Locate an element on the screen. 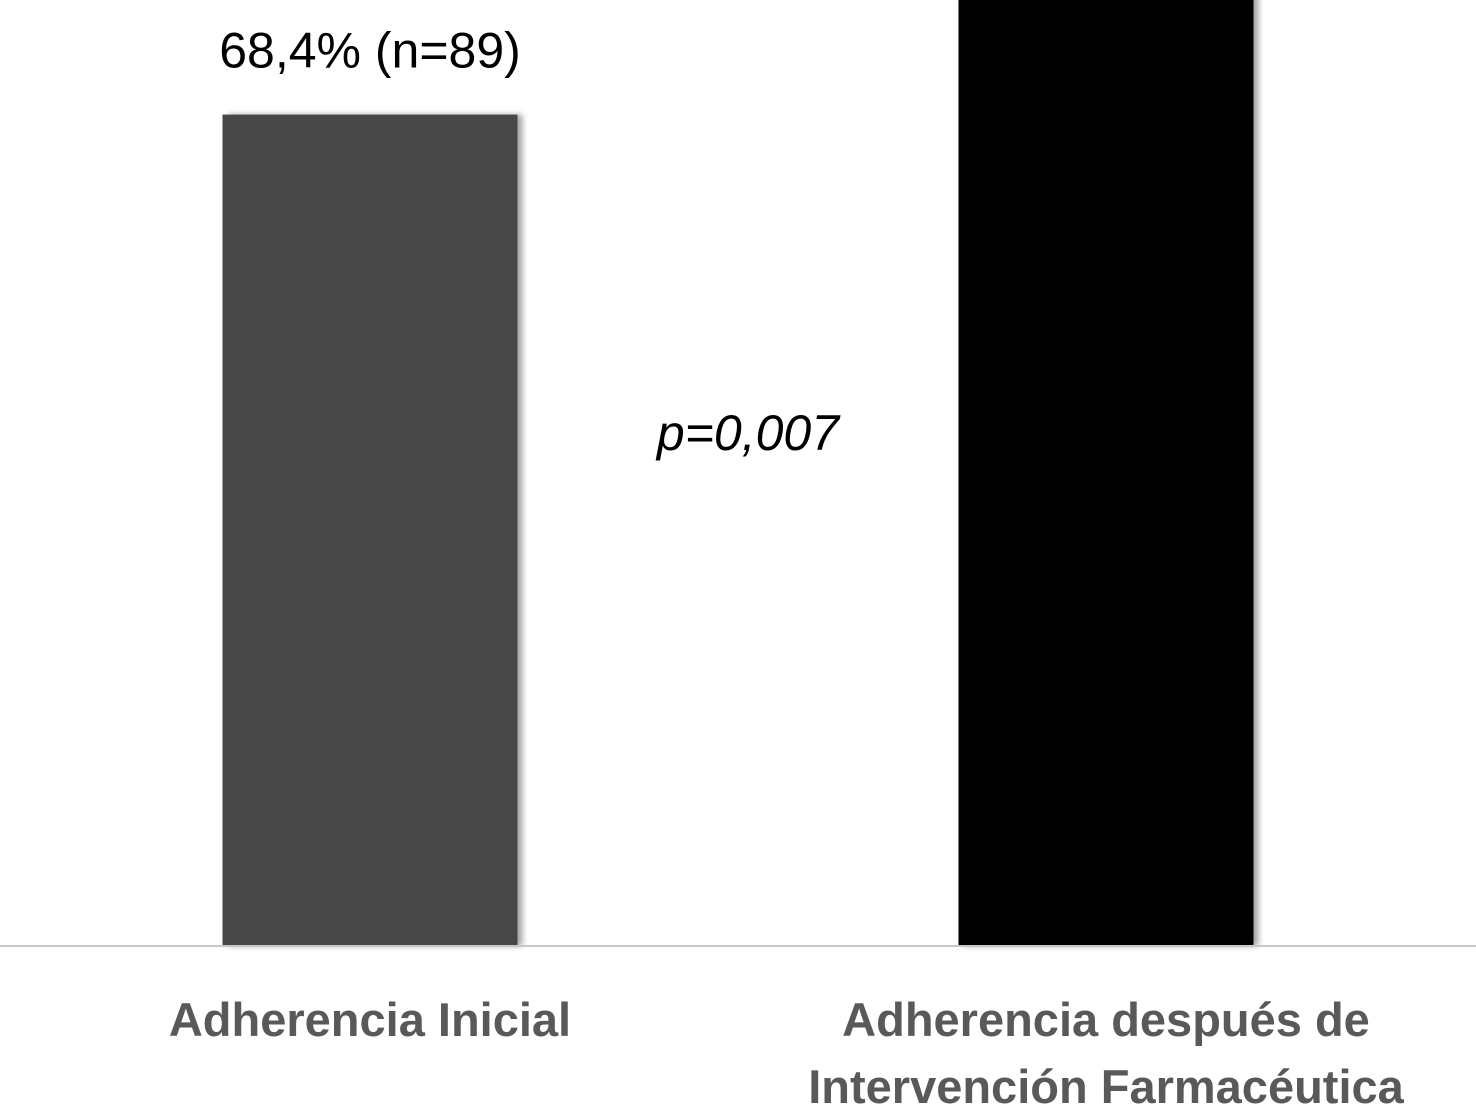 This screenshot has width=1476, height=1105. category-label-2-line-2: Intervención Farmacéutica is located at coordinates (1106, 1082).